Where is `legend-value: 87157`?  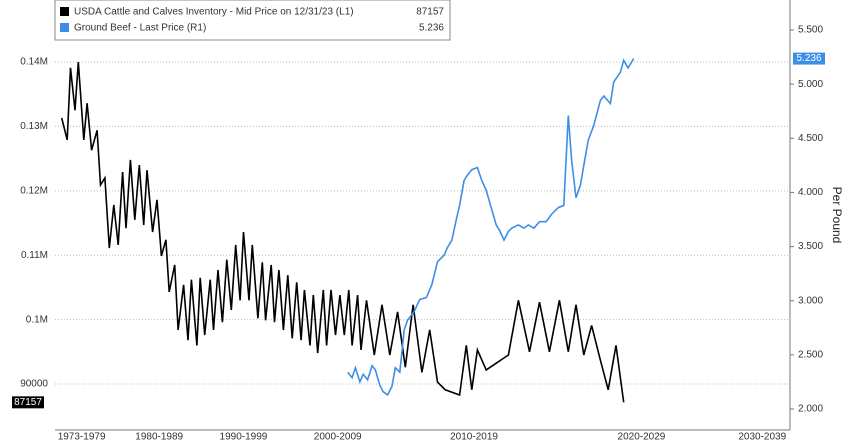
legend-value: 87157 is located at coordinates (430, 12).